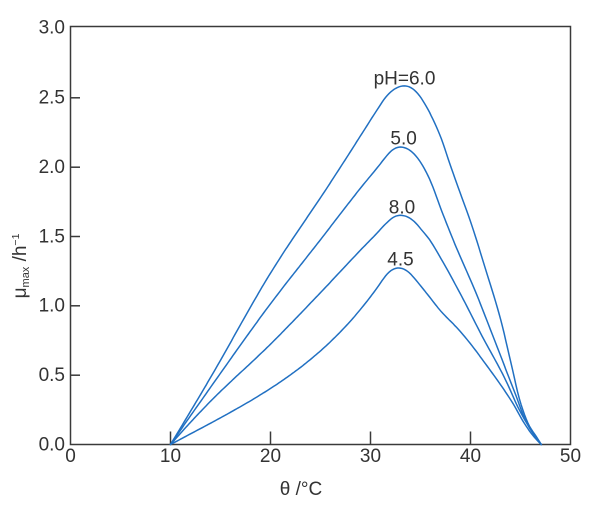 This screenshot has height=514, width=600. Describe the element at coordinates (52, 306) in the screenshot. I see `svg-text: 1.0` at that location.